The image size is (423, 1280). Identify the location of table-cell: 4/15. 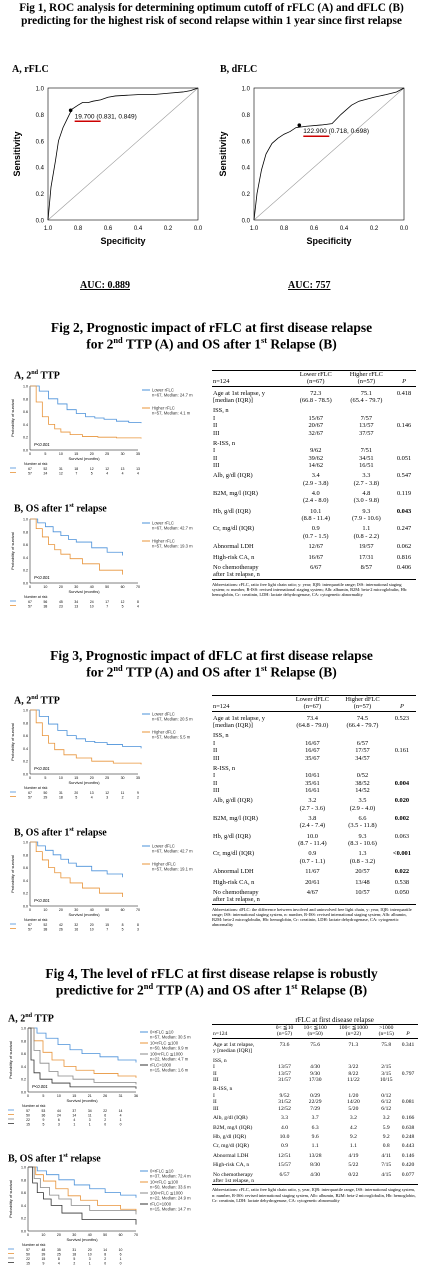
(386, 1177).